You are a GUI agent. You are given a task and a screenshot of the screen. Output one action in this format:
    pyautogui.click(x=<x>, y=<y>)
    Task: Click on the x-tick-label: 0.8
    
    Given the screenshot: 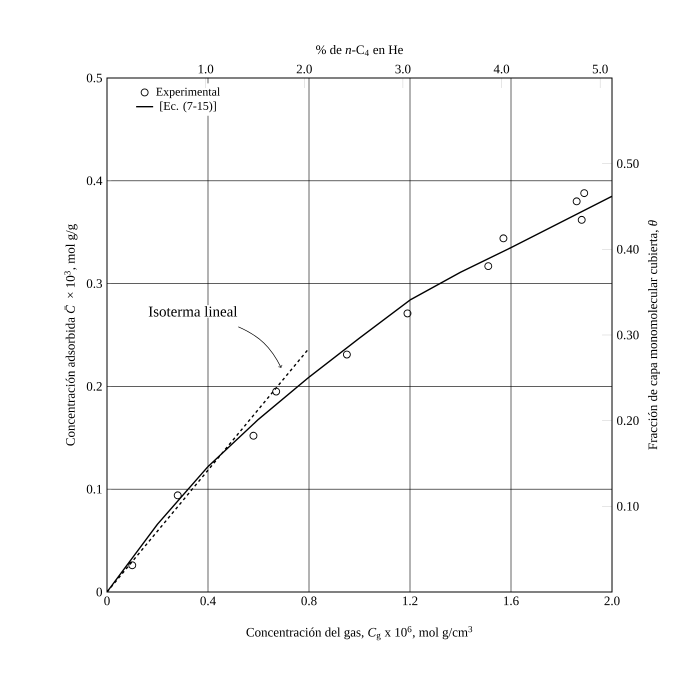 What is the action you would take?
    pyautogui.click(x=309, y=601)
    